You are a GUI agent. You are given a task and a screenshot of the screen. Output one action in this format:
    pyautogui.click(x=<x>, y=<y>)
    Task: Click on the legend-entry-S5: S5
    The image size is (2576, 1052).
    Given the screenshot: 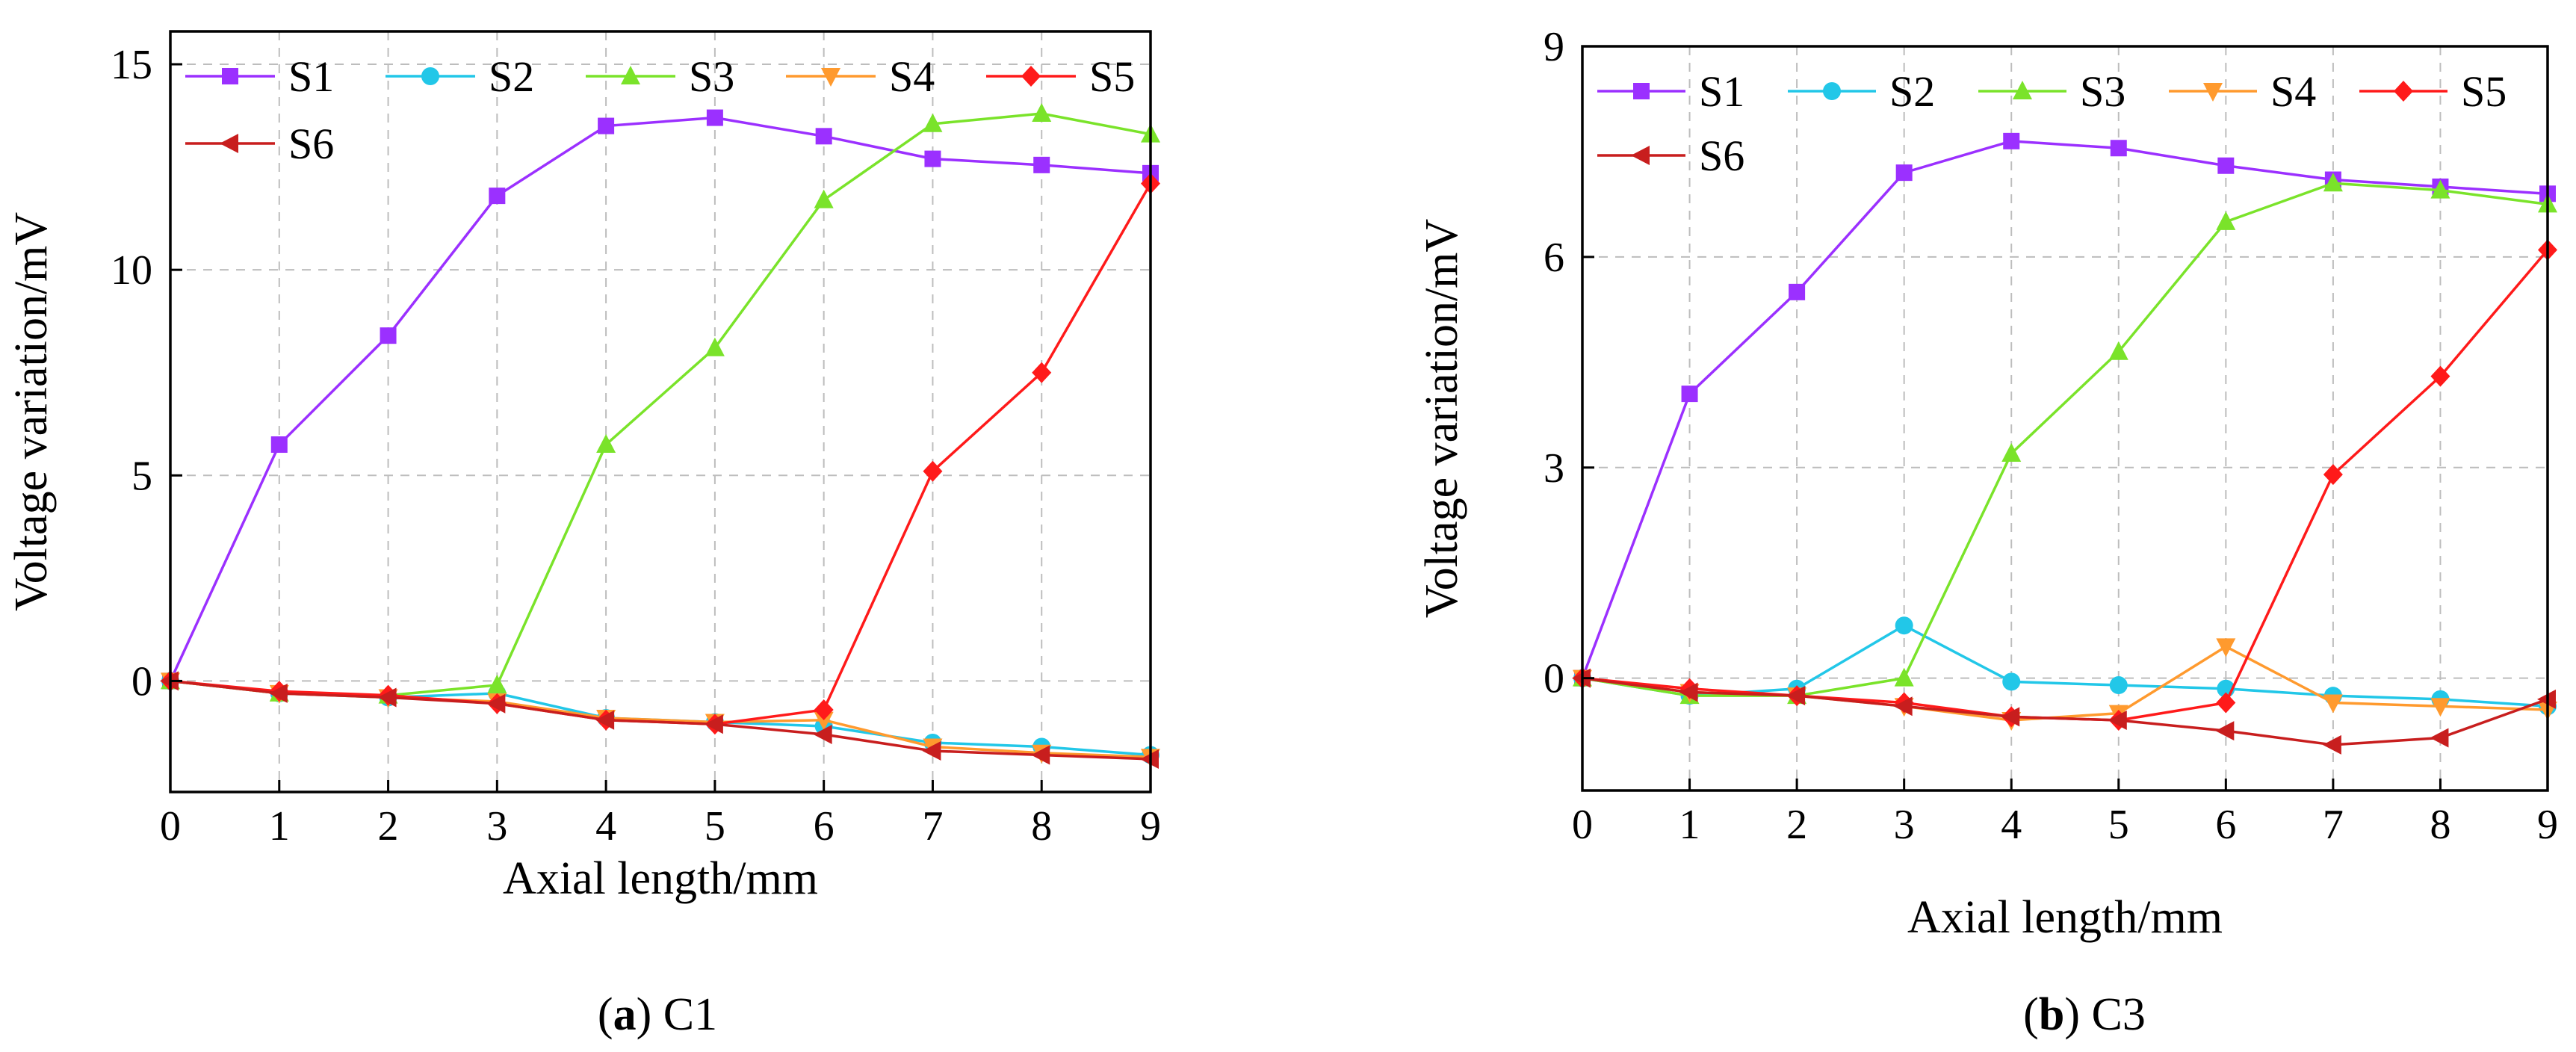 What is the action you would take?
    pyautogui.click(x=2433, y=91)
    